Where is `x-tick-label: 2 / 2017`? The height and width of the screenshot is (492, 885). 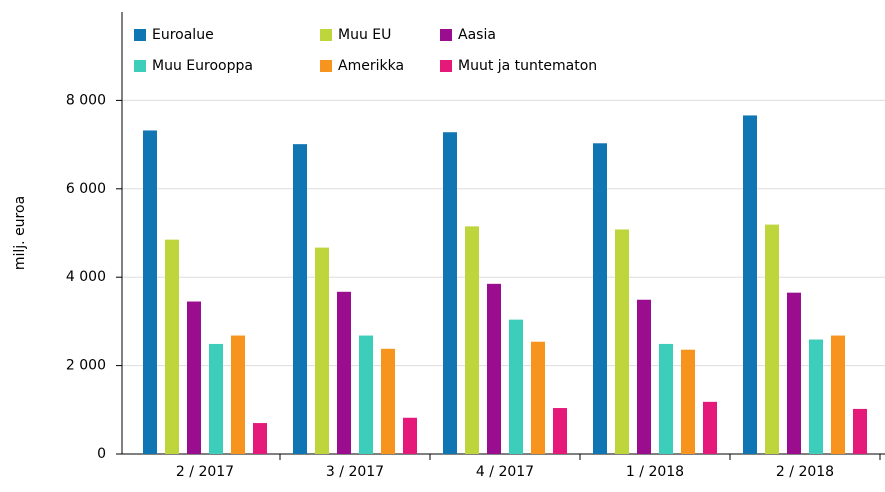
x-tick-label: 2 / 2017 is located at coordinates (205, 472).